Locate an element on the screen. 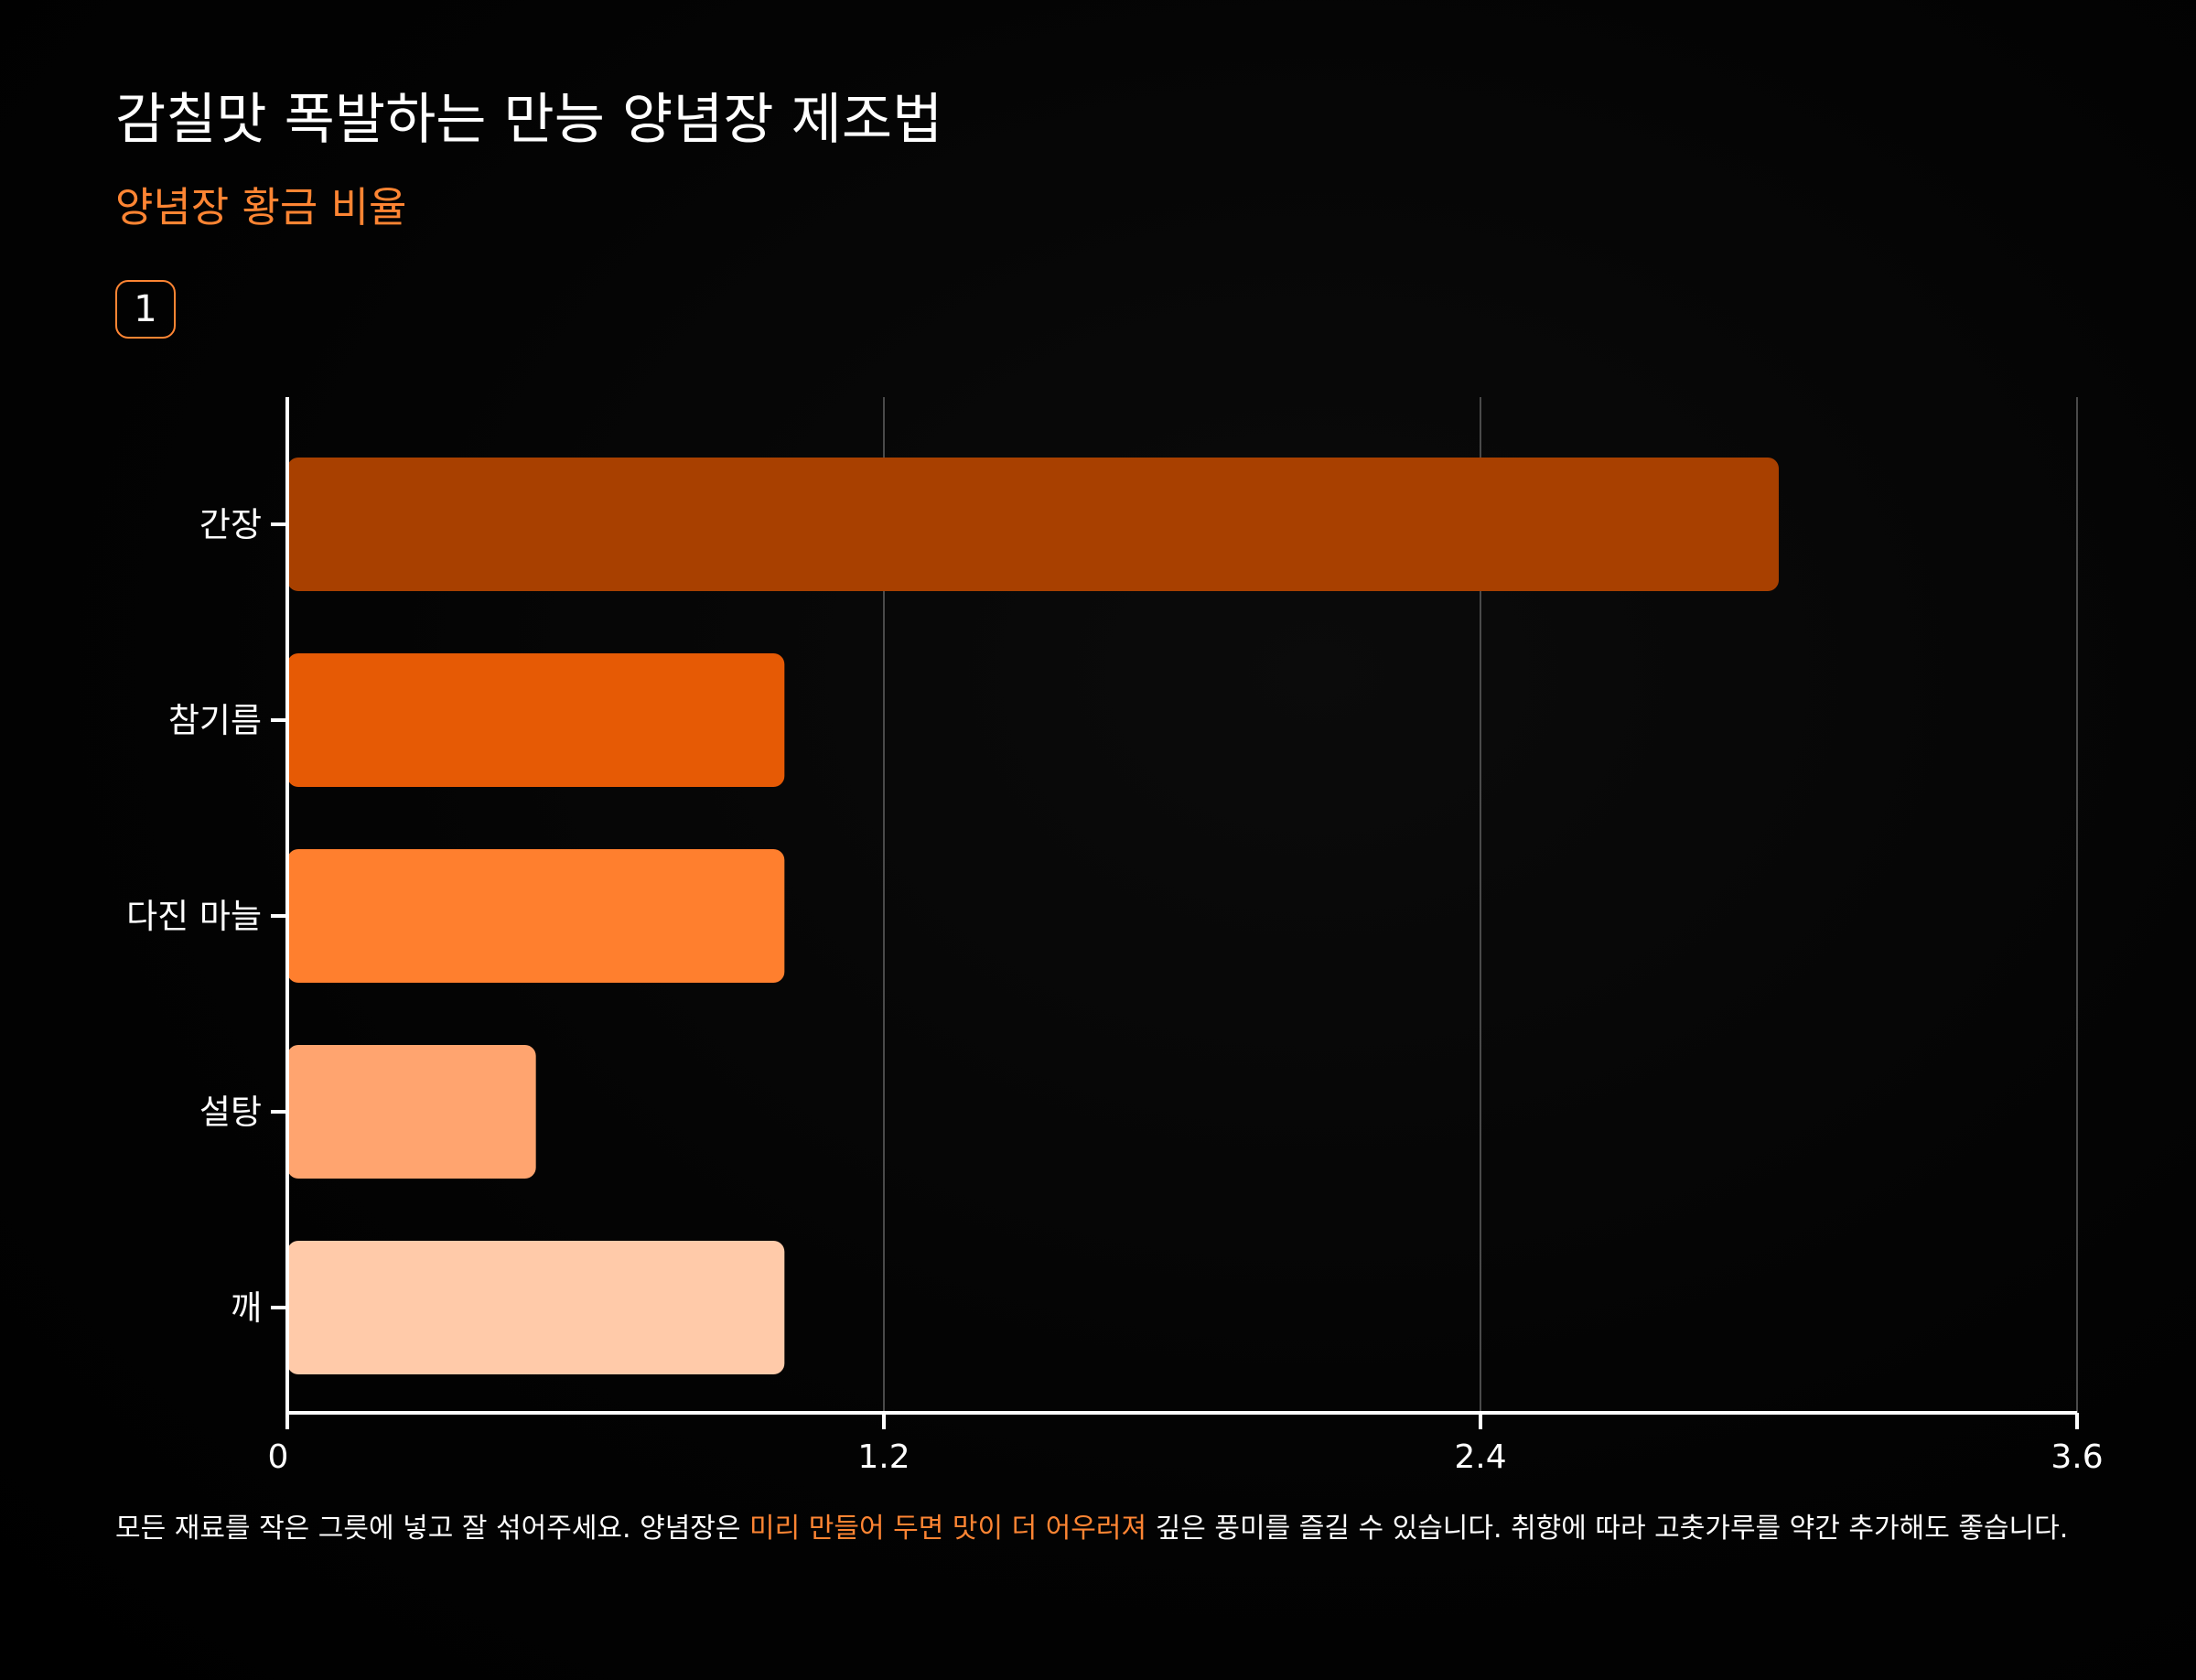  y-tick-label: 설탕 is located at coordinates (231, 1112).